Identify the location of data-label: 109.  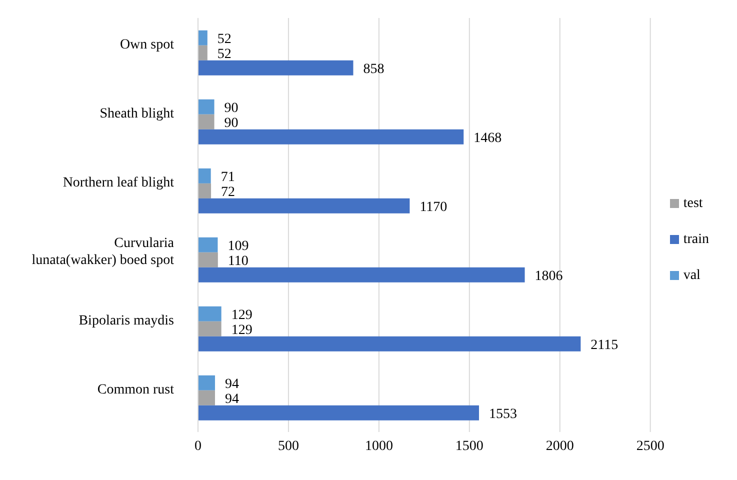
(238, 246).